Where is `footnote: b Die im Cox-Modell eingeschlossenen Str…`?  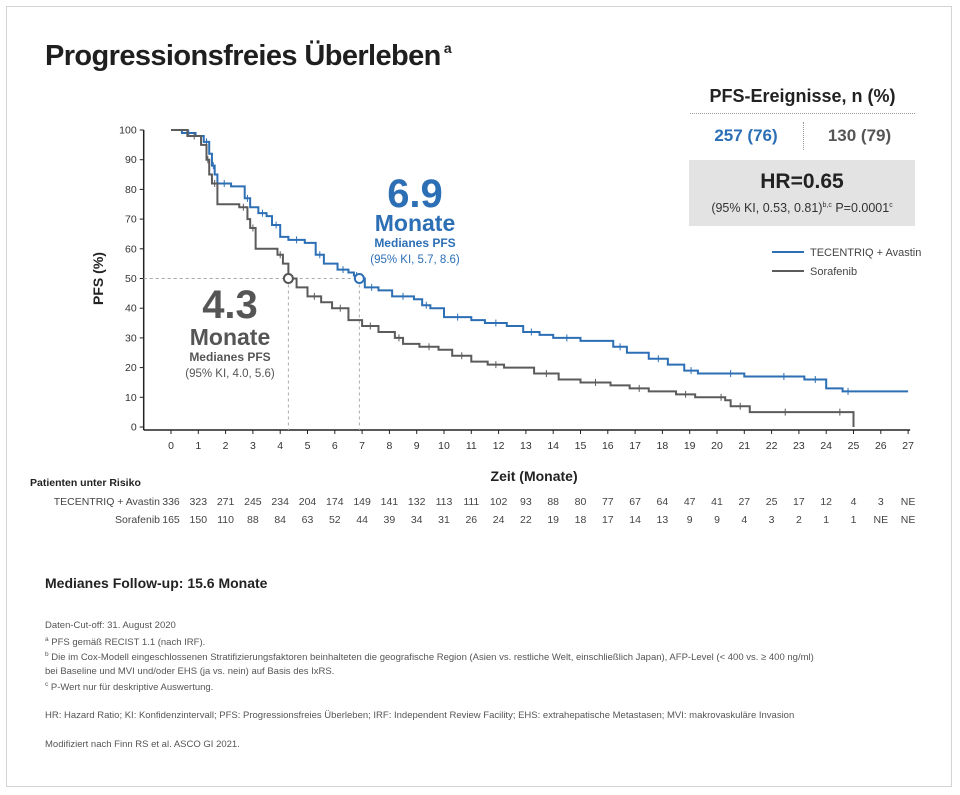 footnote: b Die im Cox-Modell eingeschlossenen Str… is located at coordinates (429, 657).